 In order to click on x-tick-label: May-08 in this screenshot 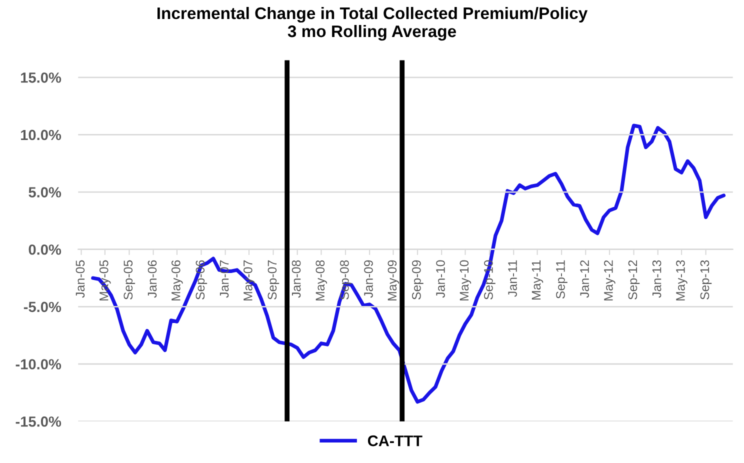, I will do `click(322, 280)`.